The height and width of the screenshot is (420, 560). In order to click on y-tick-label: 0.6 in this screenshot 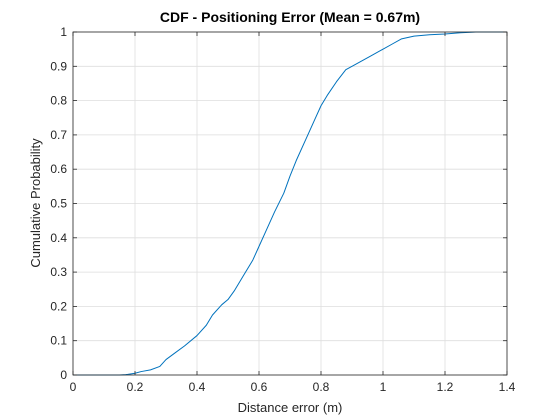, I will do `click(58, 169)`.